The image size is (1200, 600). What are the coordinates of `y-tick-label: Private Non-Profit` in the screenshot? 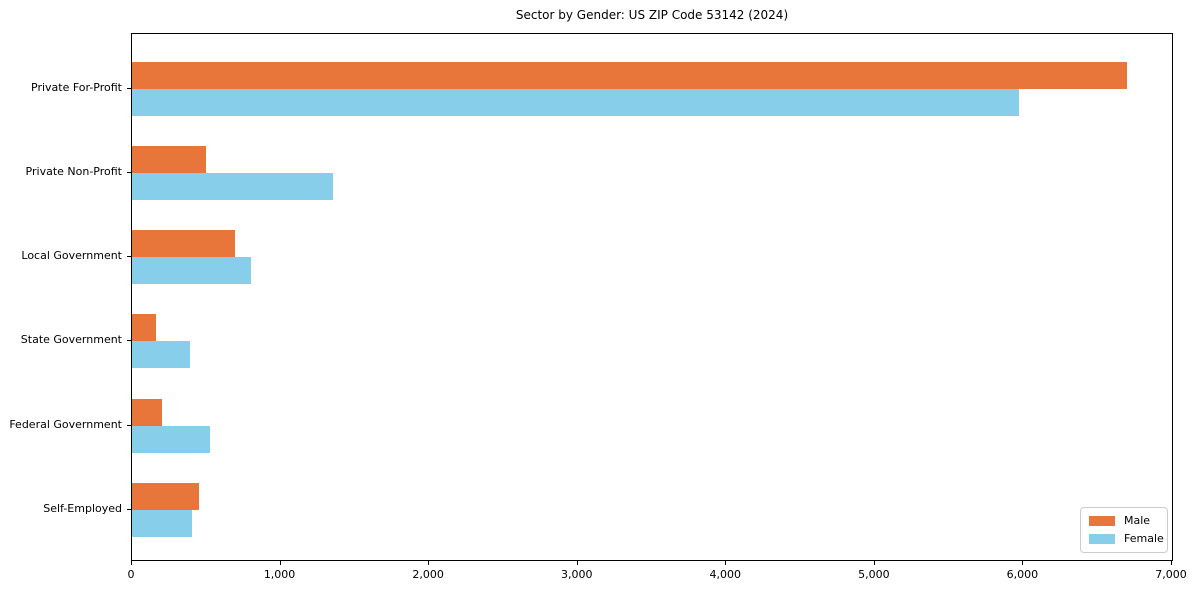 It's located at (73, 171).